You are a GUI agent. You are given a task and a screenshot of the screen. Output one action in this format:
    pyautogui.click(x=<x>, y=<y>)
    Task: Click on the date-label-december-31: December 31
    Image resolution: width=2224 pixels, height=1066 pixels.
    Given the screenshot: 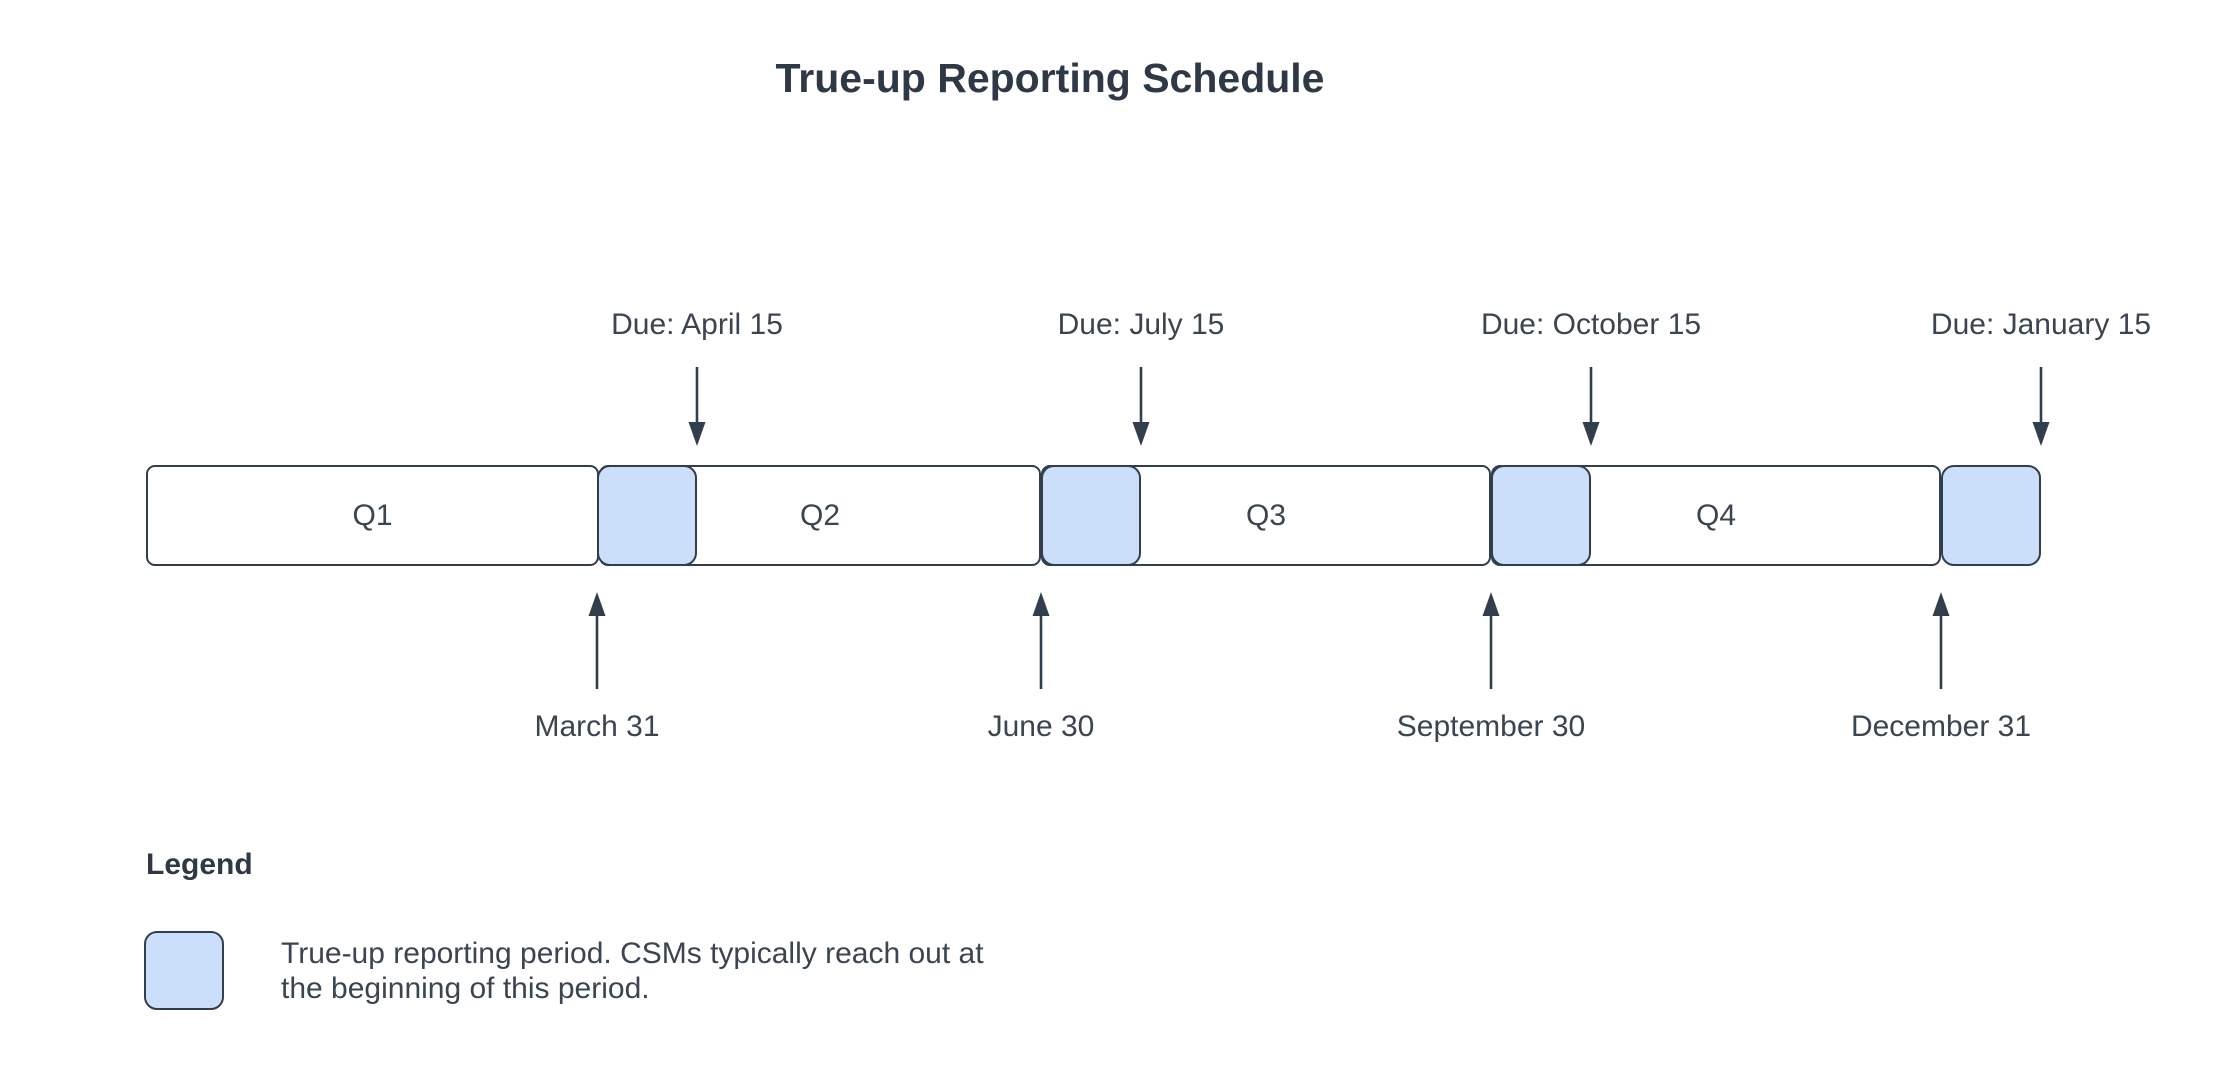 What is the action you would take?
    pyautogui.click(x=1941, y=726)
    